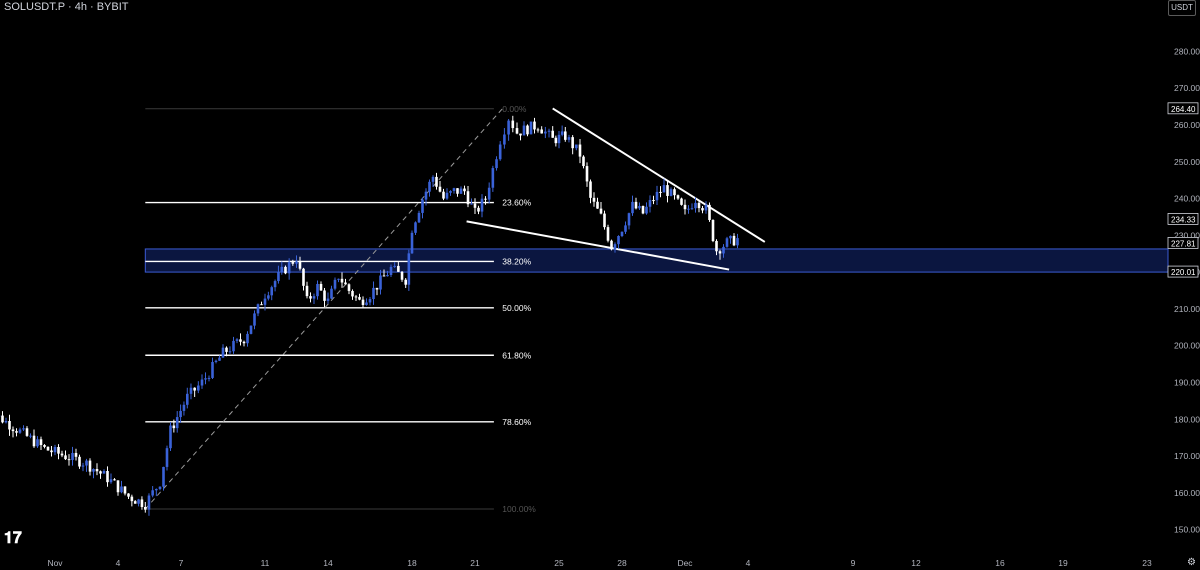 The image size is (1200, 570). What do you see at coordinates (1191, 562) in the screenshot?
I see `gear-icon: ⚙` at bounding box center [1191, 562].